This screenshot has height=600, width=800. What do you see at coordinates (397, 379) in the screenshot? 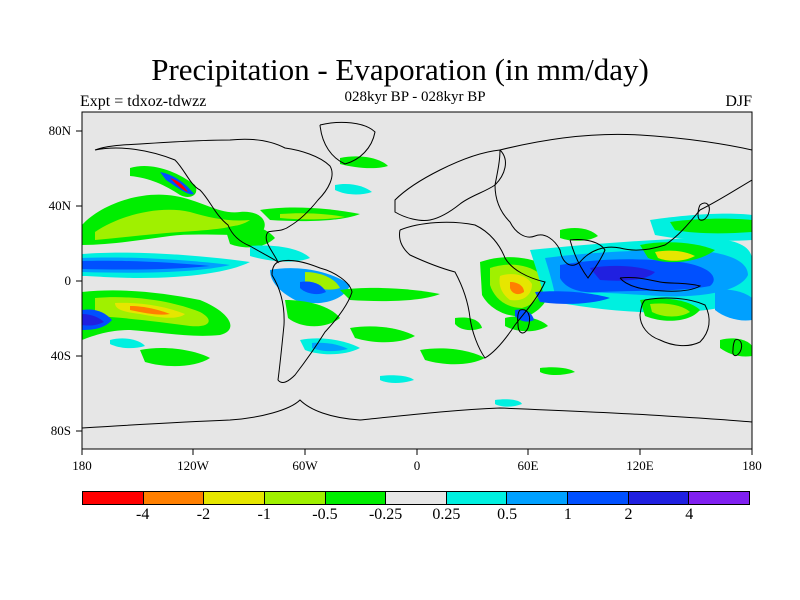
I see `contour-soc-cyan` at bounding box center [397, 379].